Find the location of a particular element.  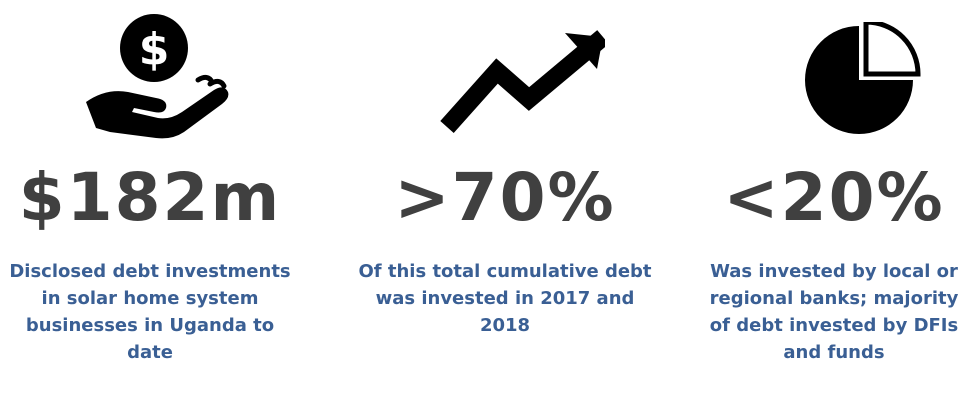

stat-value: >70% is located at coordinates (505, 197).